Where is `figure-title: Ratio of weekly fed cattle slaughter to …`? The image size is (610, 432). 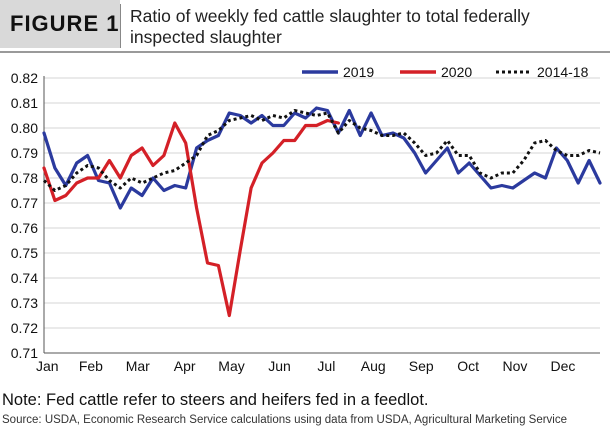
figure-title: Ratio of weekly fed cattle slaughter to … is located at coordinates (330, 26).